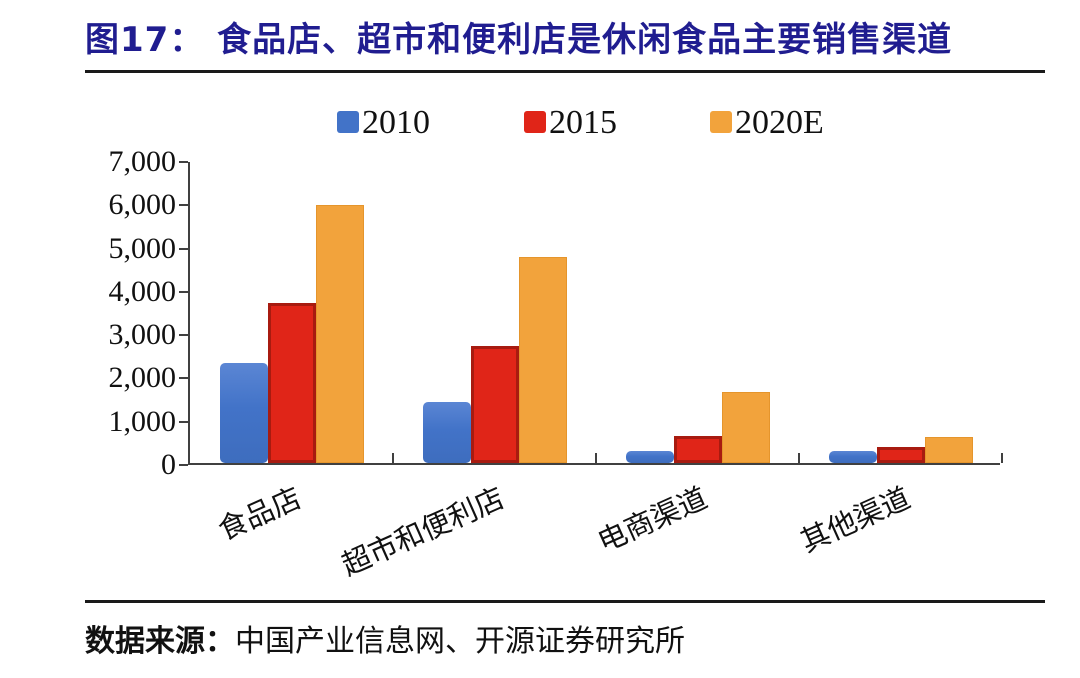  What do you see at coordinates (142, 161) in the screenshot?
I see `y-axis-label-7000: 7,000` at bounding box center [142, 161].